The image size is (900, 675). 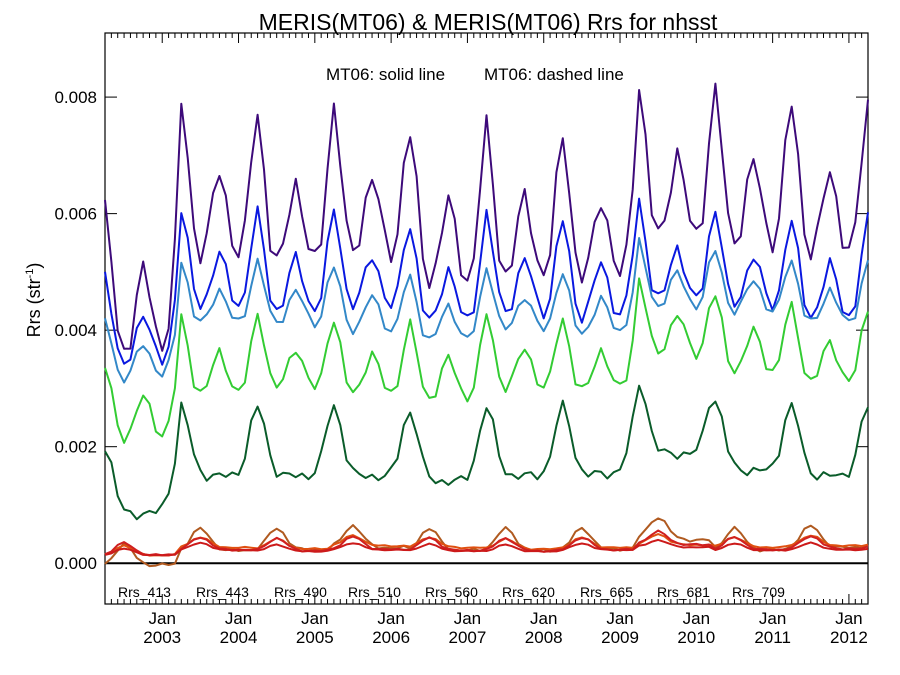 What do you see at coordinates (30, 274) in the screenshot?
I see `y-axis-label-superscript: -1` at bounding box center [30, 274].